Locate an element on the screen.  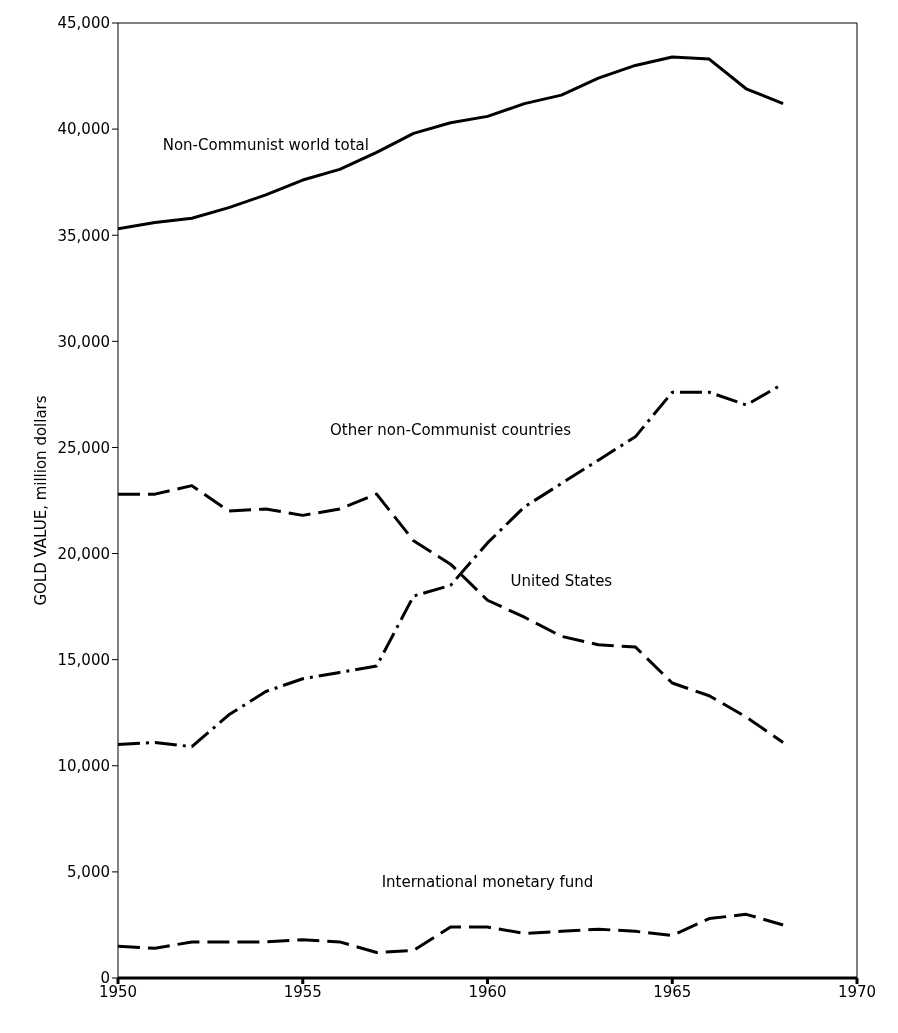
text: Other non-Communist countries is located at coordinates (450, 430).